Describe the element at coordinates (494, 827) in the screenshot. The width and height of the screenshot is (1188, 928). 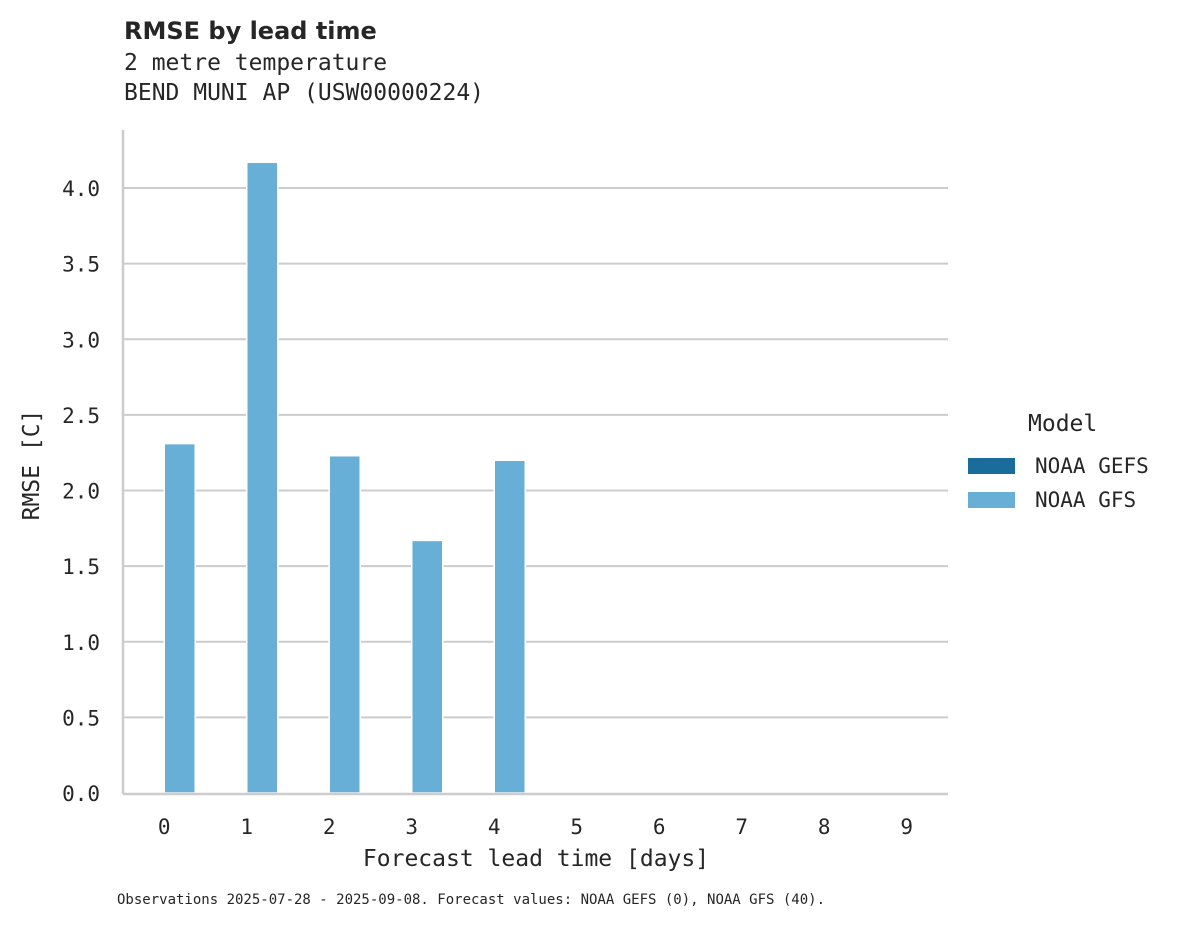
I see `x-tick-label: 4` at that location.